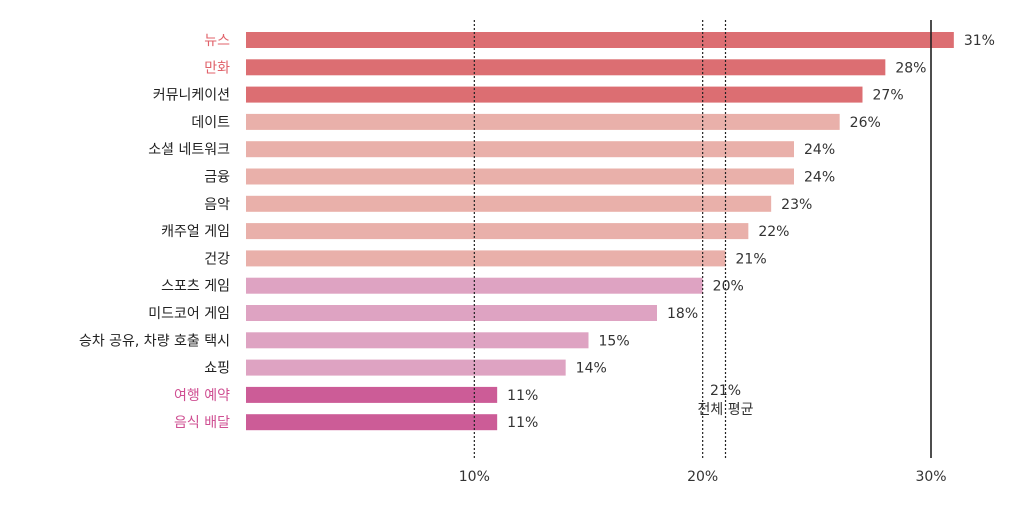  Describe the element at coordinates (614, 341) in the screenshot. I see `value-label-12: 15%` at that location.